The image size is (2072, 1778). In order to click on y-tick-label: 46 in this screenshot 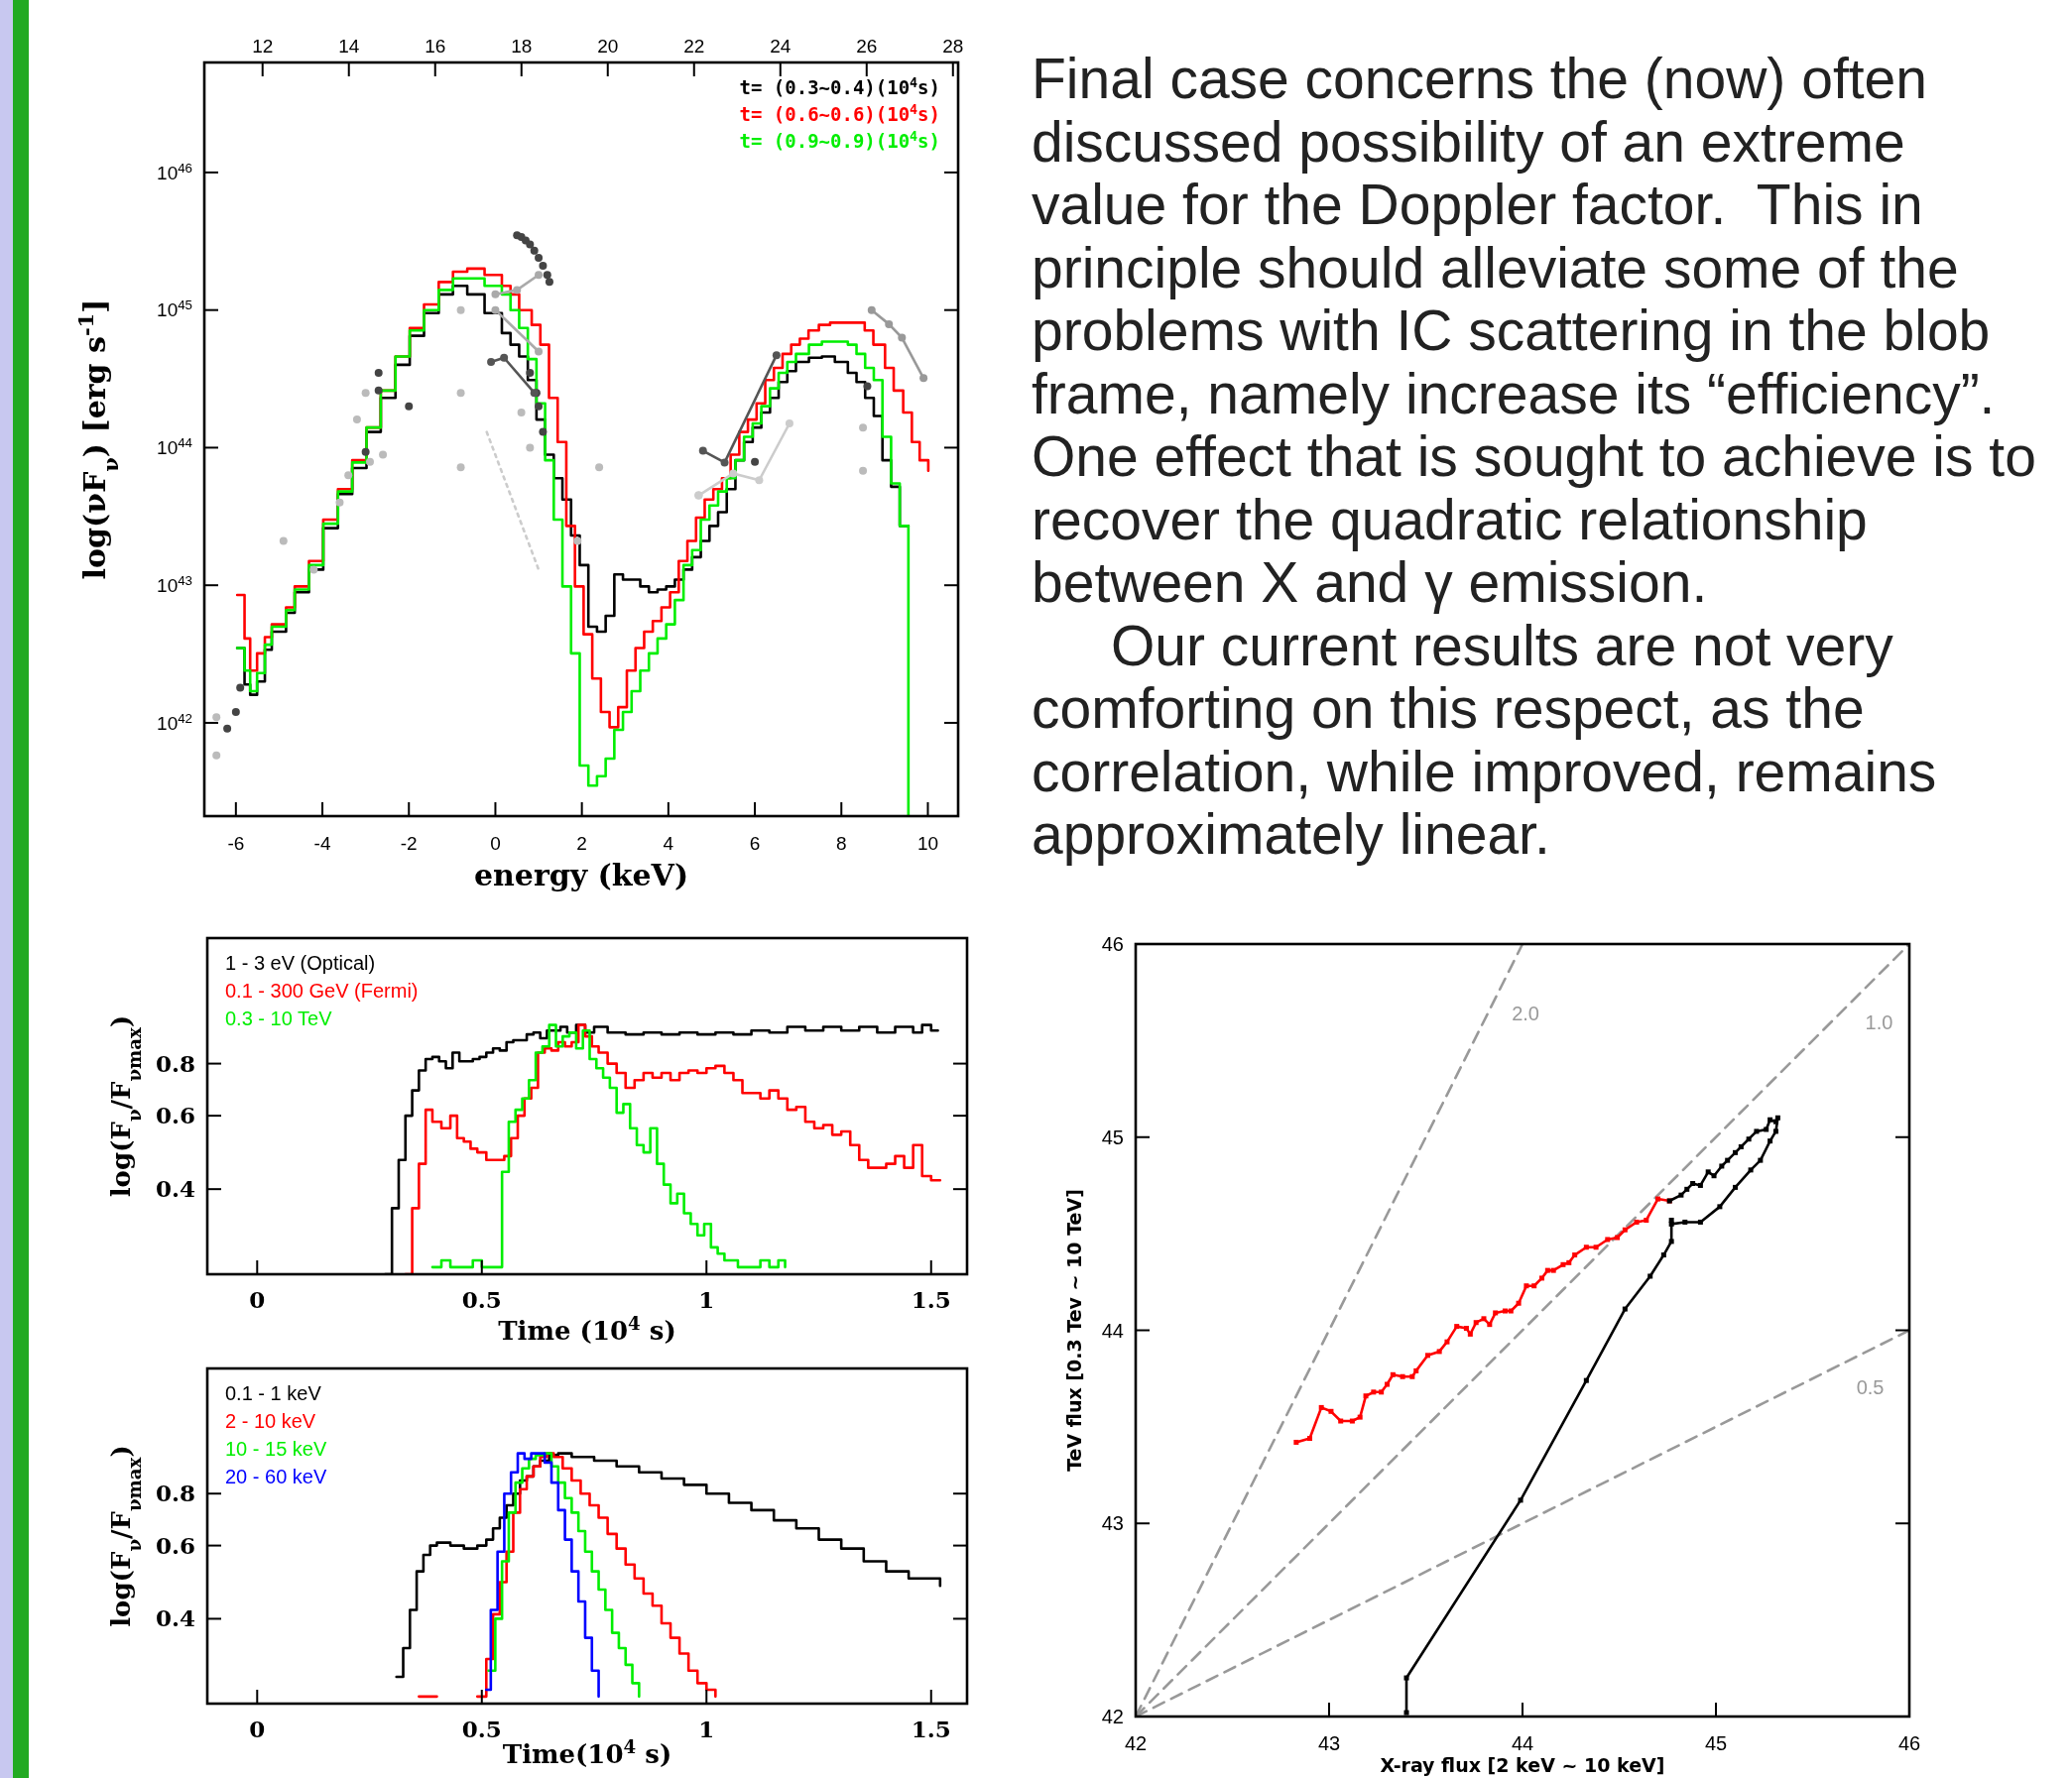, I will do `click(1112, 944)`.